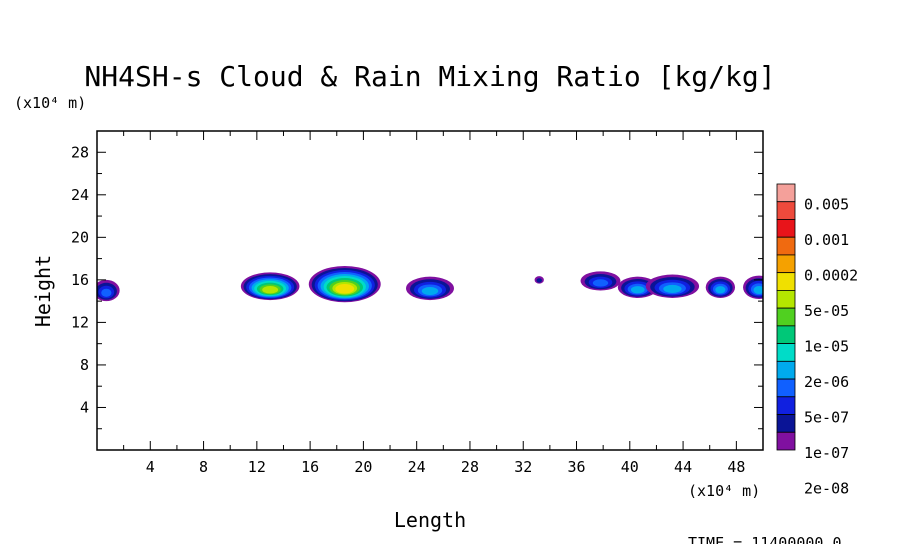 This screenshot has width=904, height=544. I want to click on x-tick-label: 24, so click(417, 467).